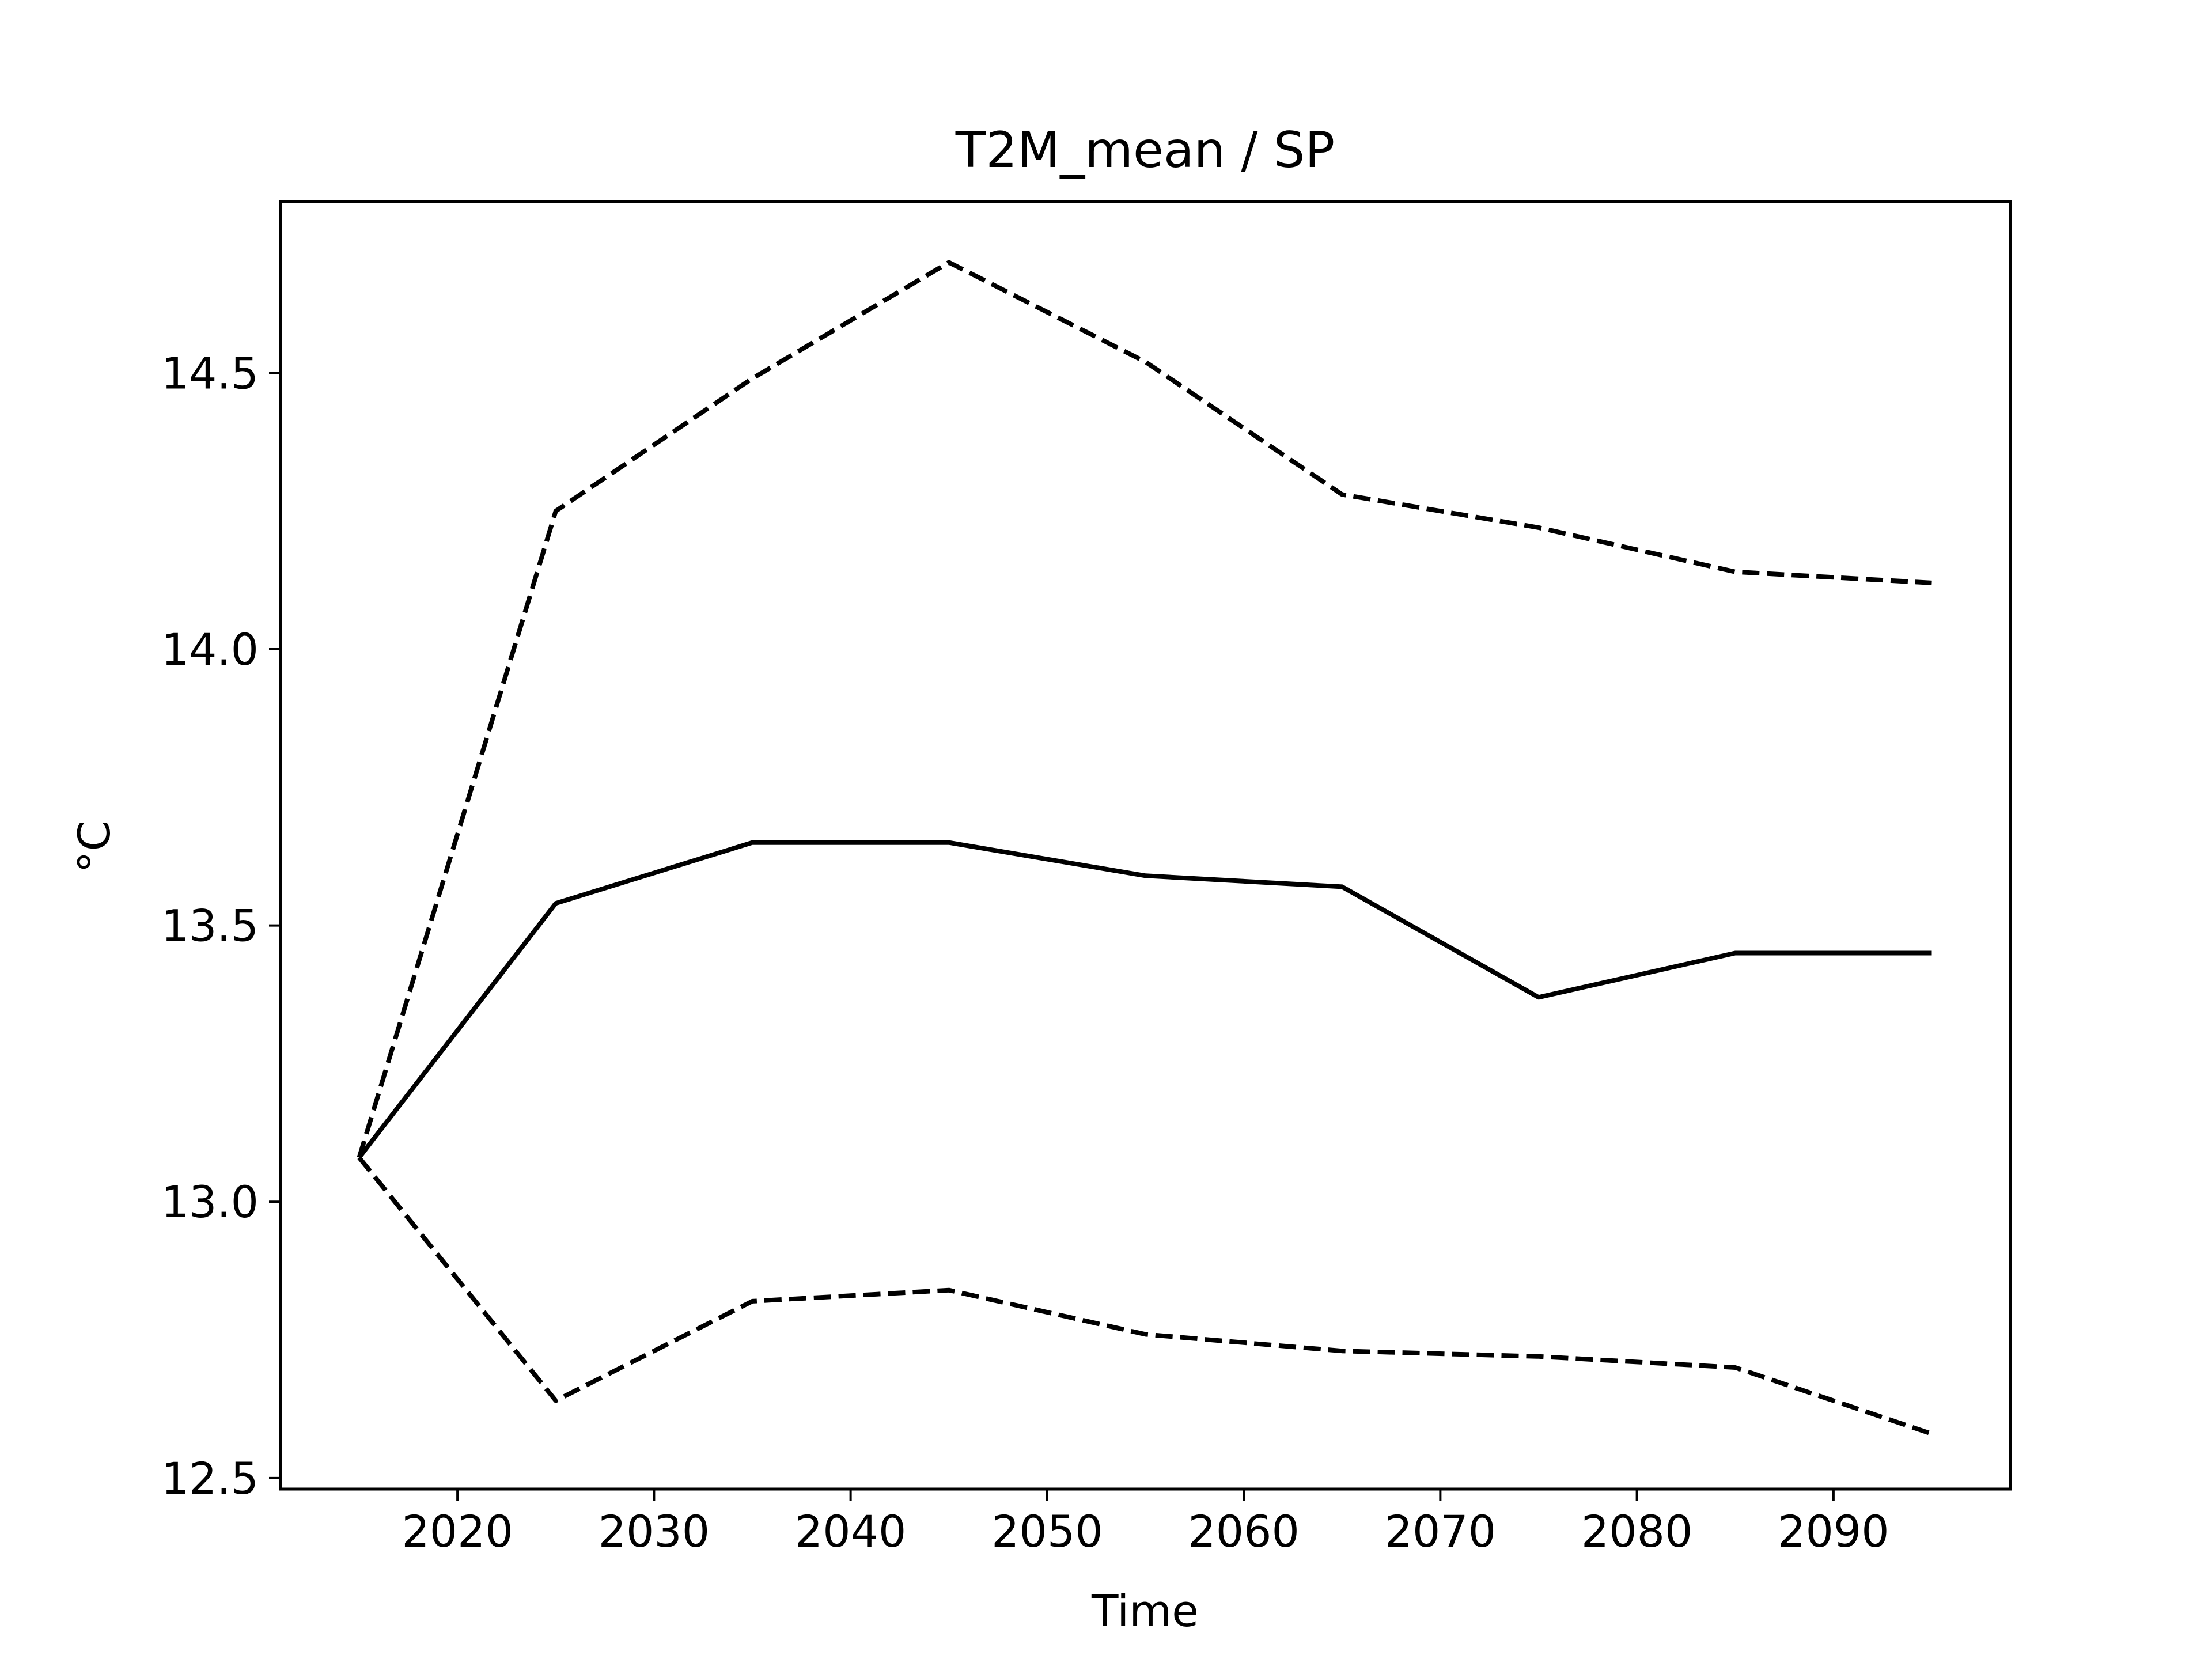 The width and height of the screenshot is (2212, 1659). I want to click on x-tick-label: 2060, so click(1243, 1531).